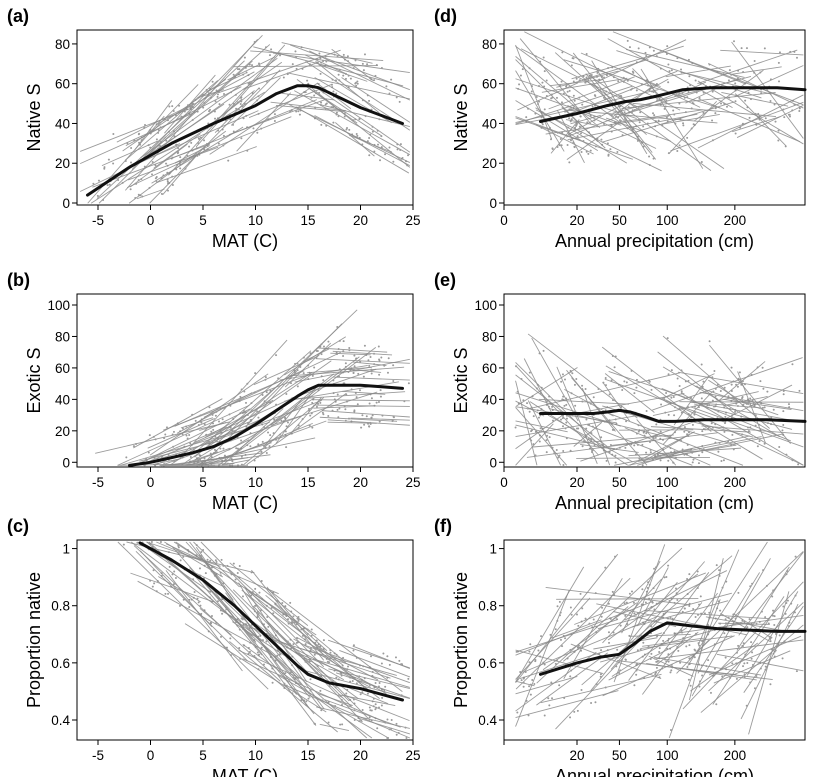  Describe the element at coordinates (461, 640) in the screenshot. I see `y-axis-title: Proportion native` at that location.